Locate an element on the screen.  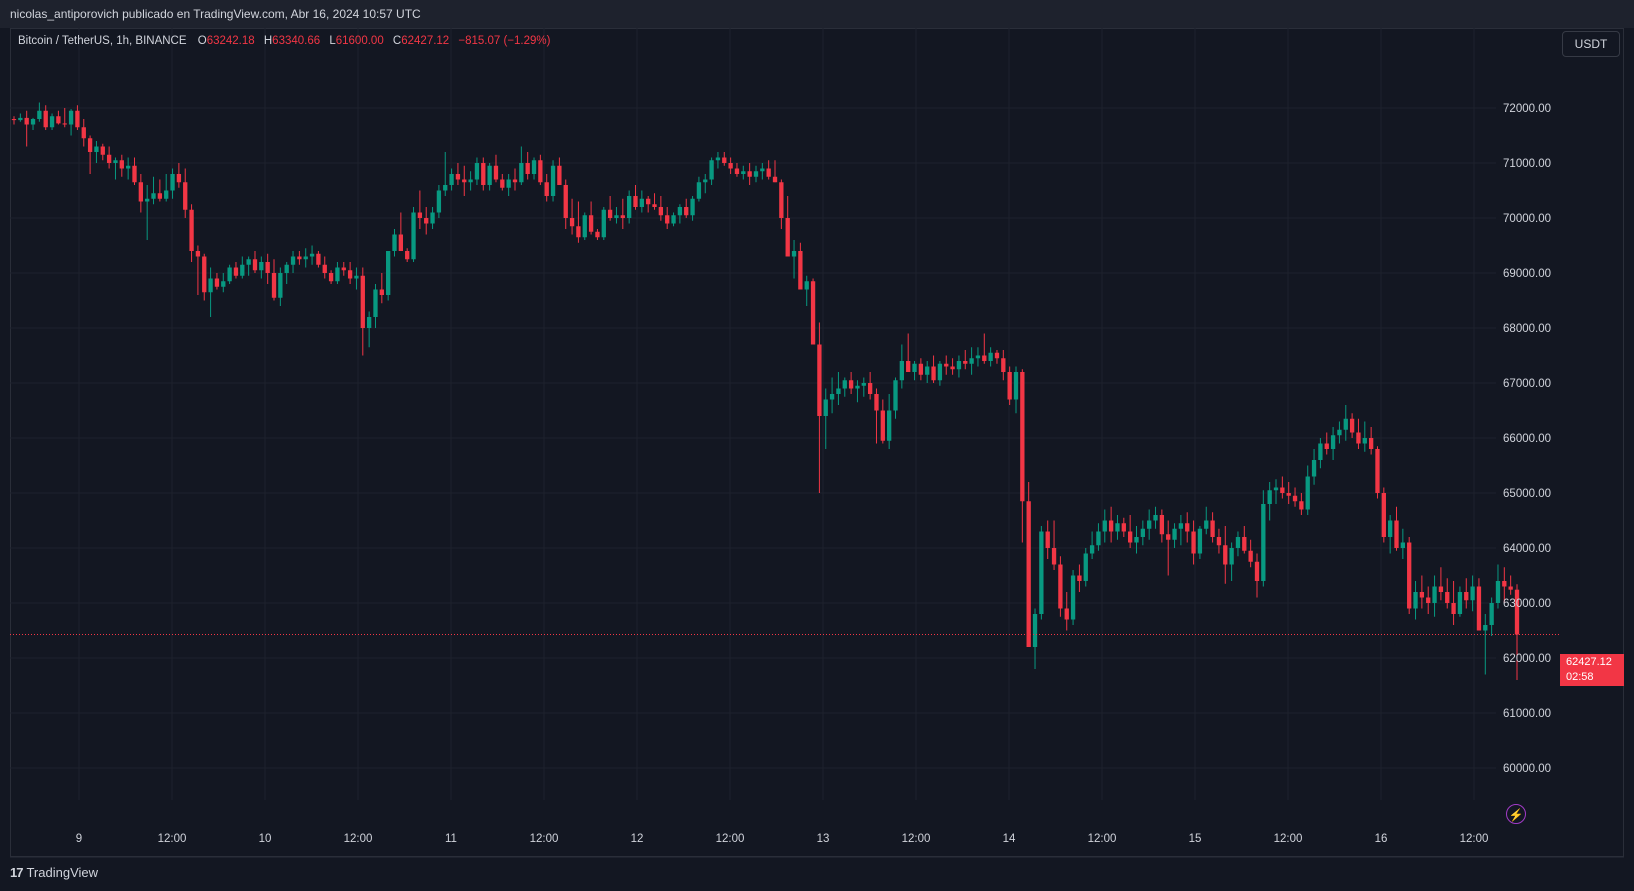
x-tick-label: 12:00 is located at coordinates (544, 839).